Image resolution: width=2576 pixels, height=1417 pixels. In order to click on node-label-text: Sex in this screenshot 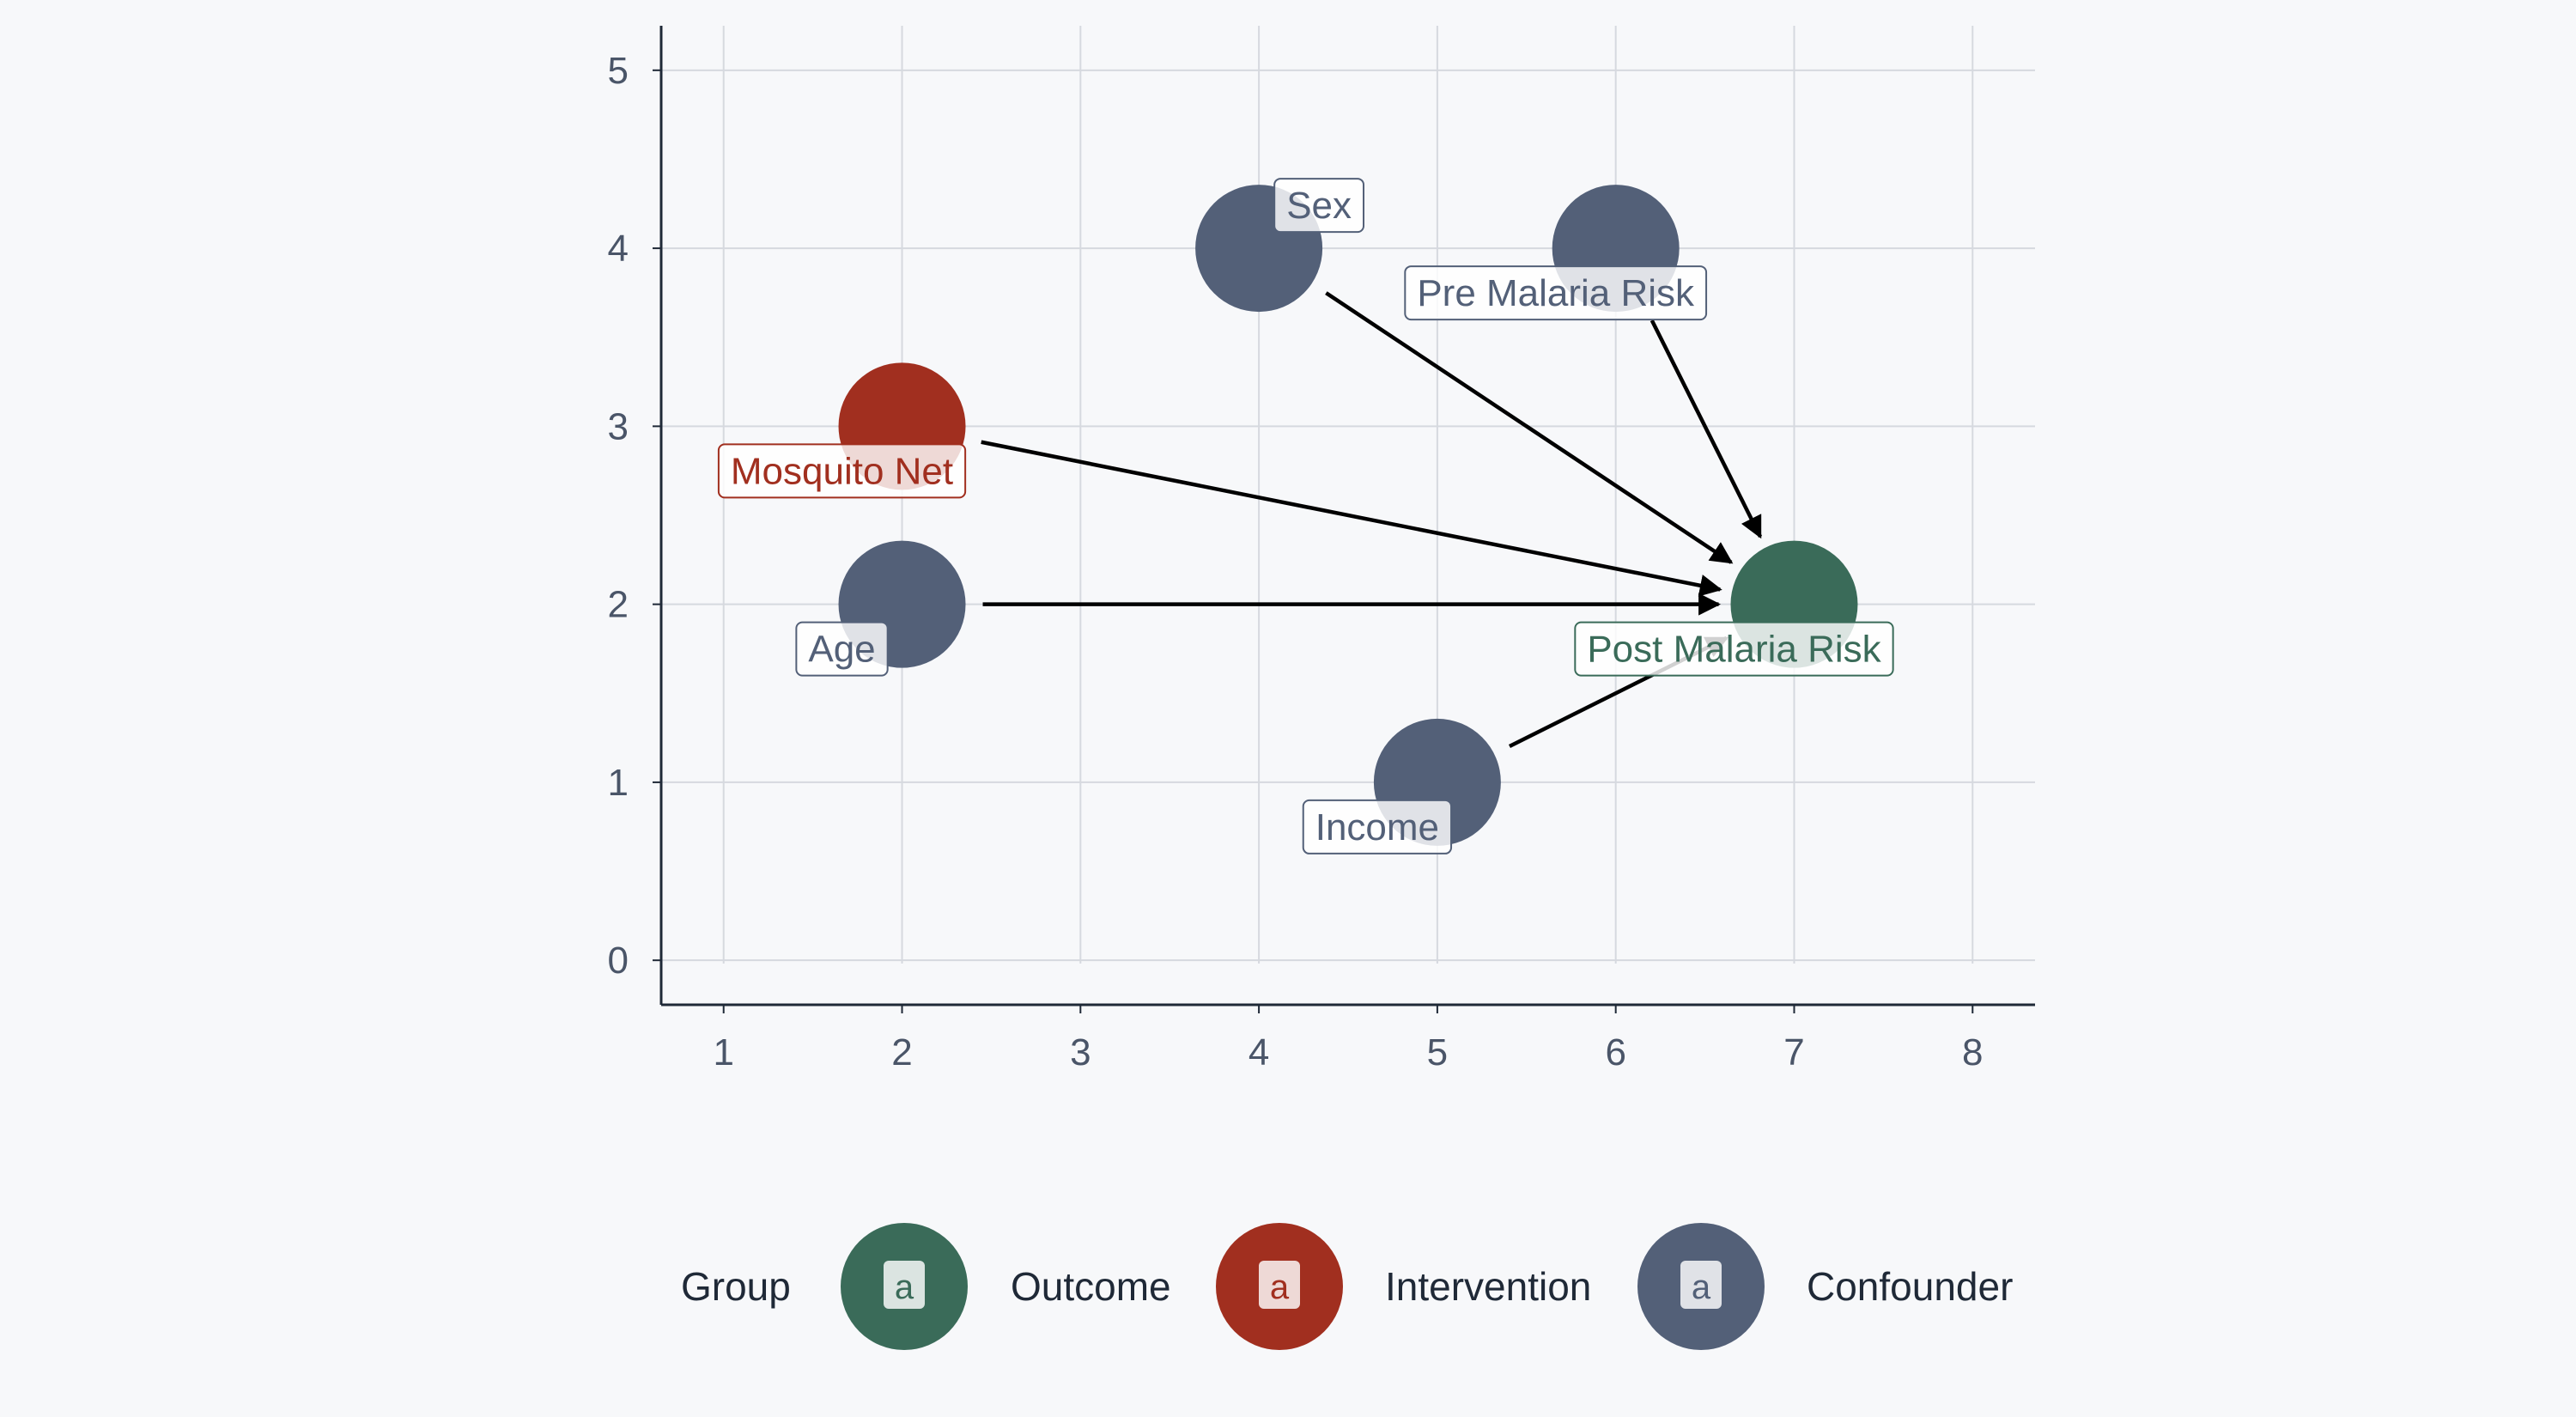, I will do `click(1319, 206)`.